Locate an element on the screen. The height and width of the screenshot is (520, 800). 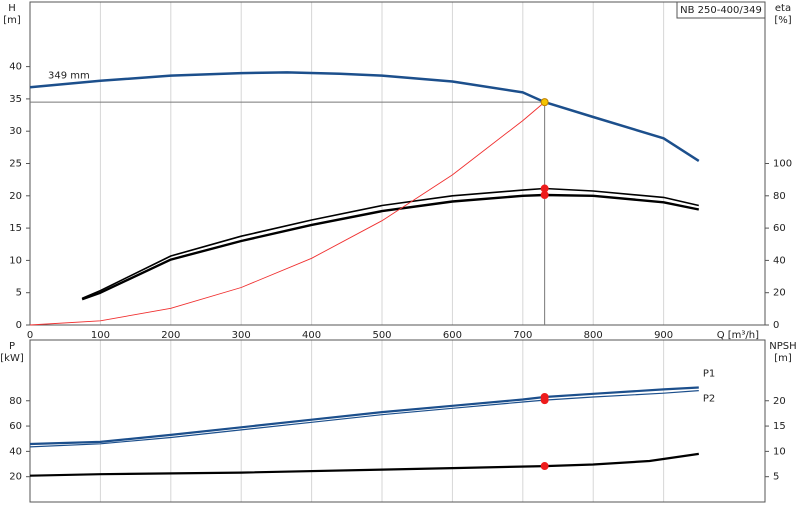
y-tick-label: 80 is located at coordinates (15, 401).